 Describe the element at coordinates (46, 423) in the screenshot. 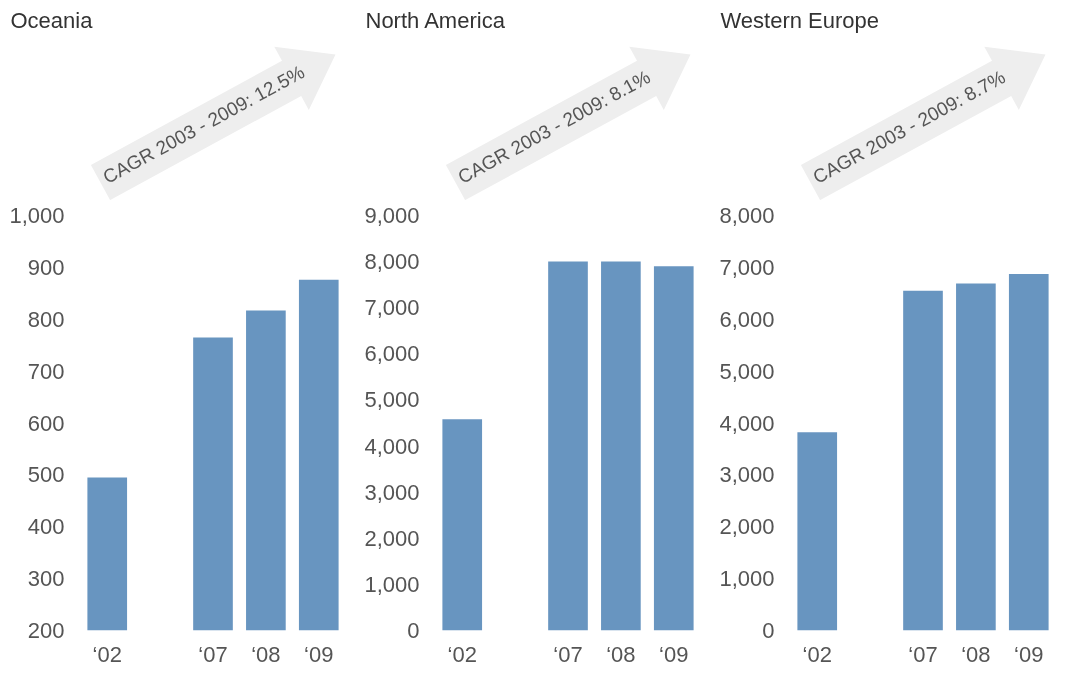

I see `y-tick-label: 600` at that location.